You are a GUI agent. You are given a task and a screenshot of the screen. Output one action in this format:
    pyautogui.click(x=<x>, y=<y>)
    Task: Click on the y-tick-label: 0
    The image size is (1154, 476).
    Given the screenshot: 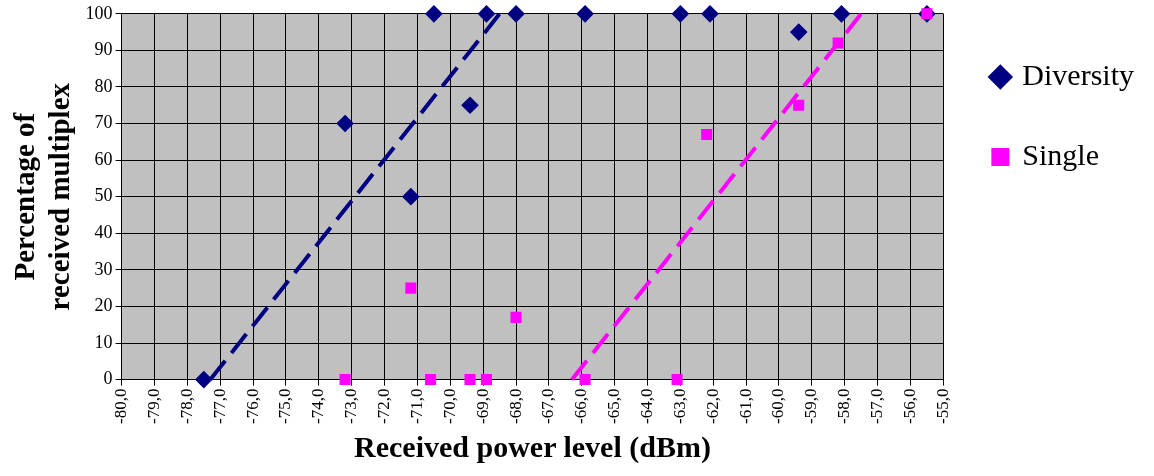 What is the action you would take?
    pyautogui.click(x=108, y=378)
    